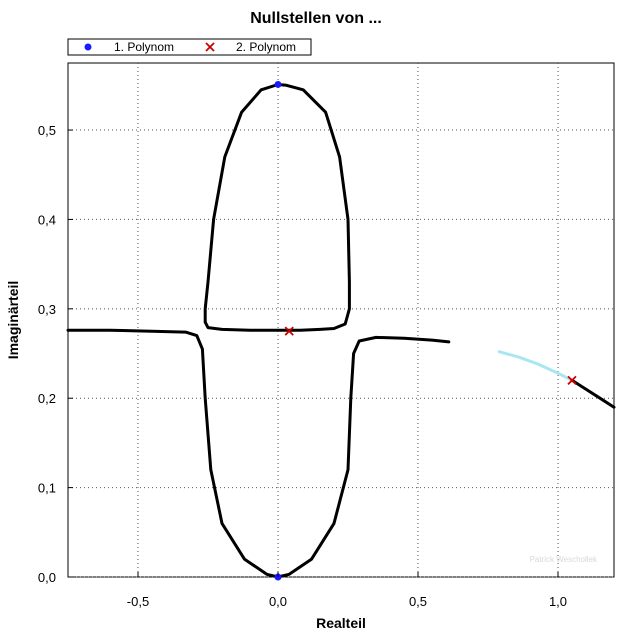  I want to click on y-tick-label: 0,3, so click(47, 309).